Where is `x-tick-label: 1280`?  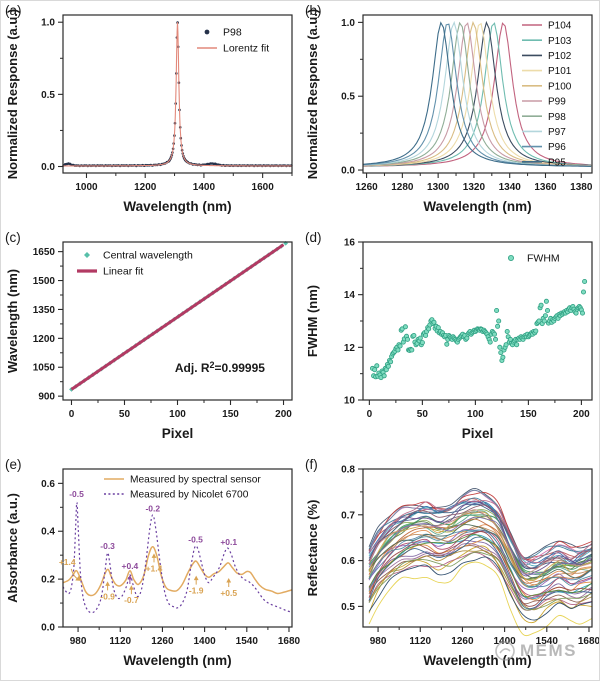 x-tick-label: 1280 is located at coordinates (402, 187).